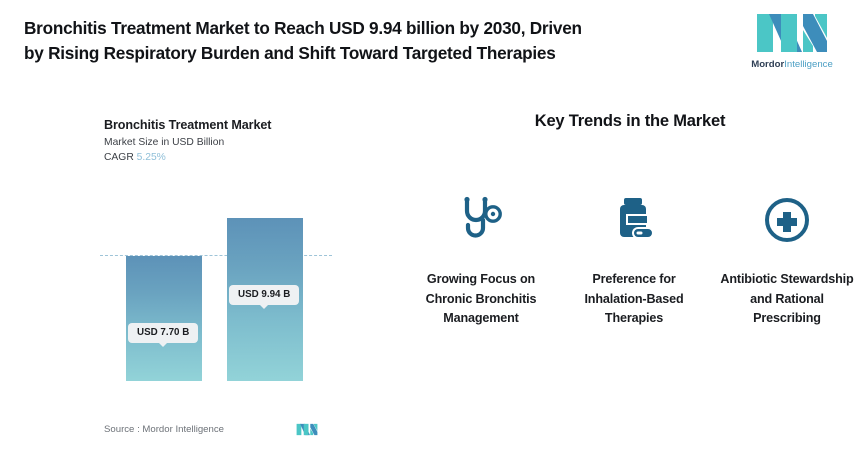 The height and width of the screenshot is (451, 860). Describe the element at coordinates (307, 429) in the screenshot. I see `mordor-intelligence-mini-logo-icon` at that location.